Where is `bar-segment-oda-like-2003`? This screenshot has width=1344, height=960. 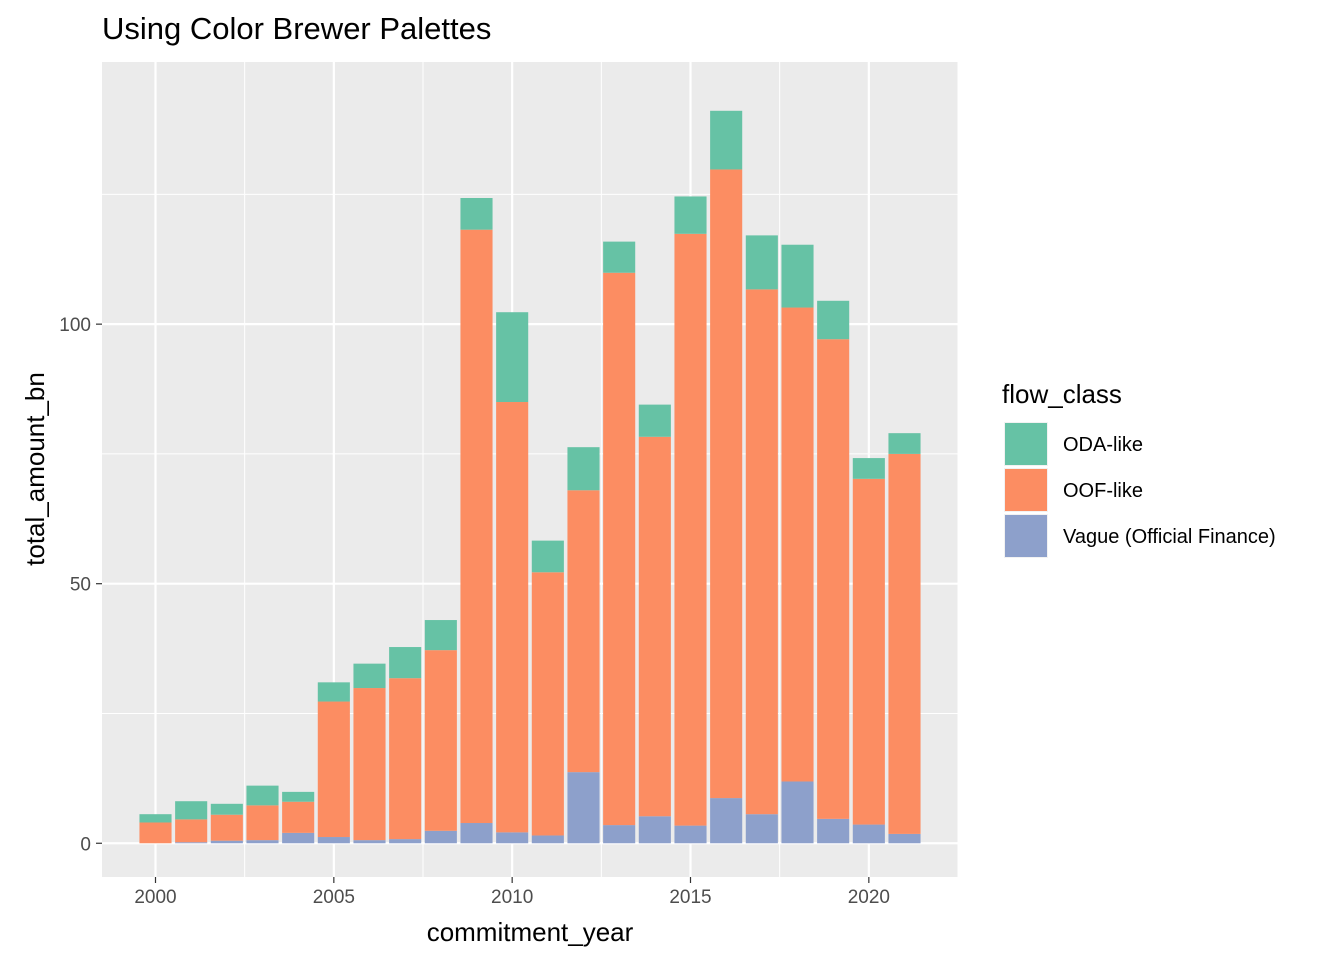
bar-segment-oda-like-2003 is located at coordinates (262, 795).